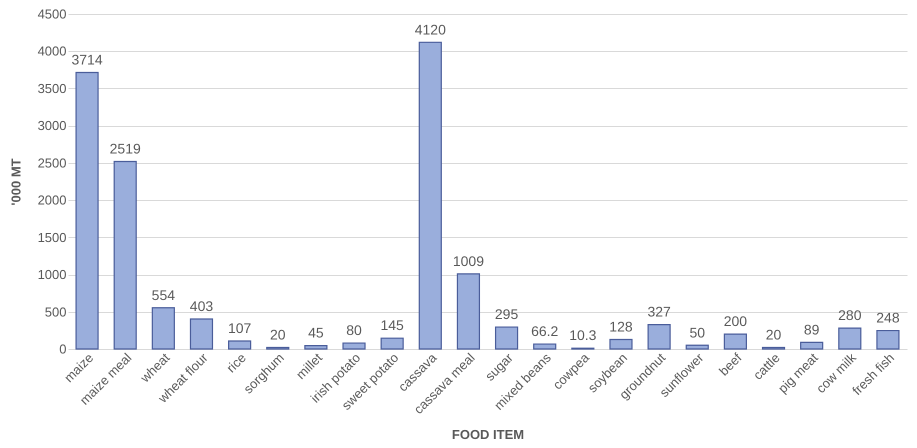 The height and width of the screenshot is (448, 917). I want to click on data-label: 145, so click(392, 325).